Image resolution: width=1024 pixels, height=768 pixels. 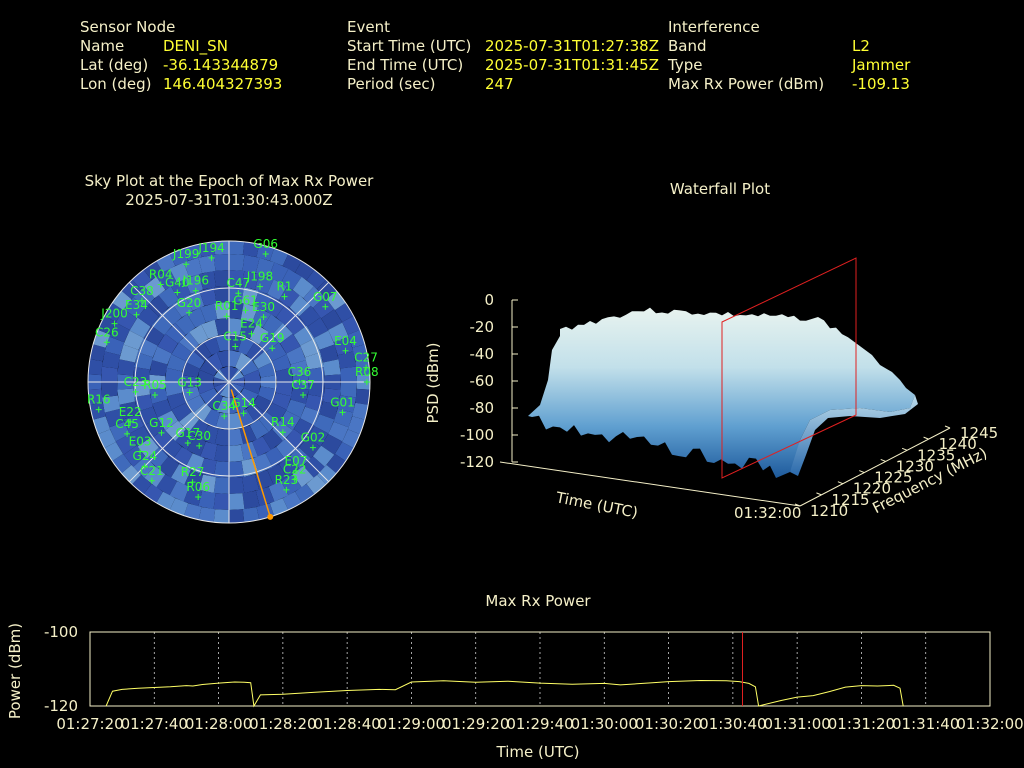 I want to click on satellite-label: J196, so click(x=195, y=281).